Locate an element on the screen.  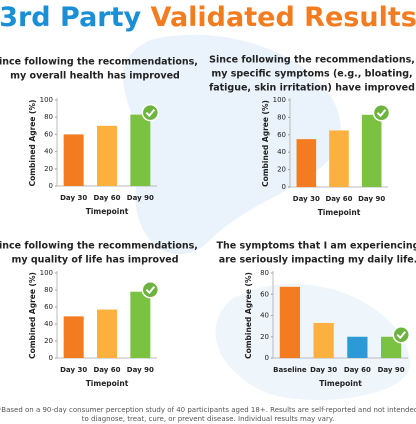
chart-title: The symptoms that I am experiencing is located at coordinates (316, 246).